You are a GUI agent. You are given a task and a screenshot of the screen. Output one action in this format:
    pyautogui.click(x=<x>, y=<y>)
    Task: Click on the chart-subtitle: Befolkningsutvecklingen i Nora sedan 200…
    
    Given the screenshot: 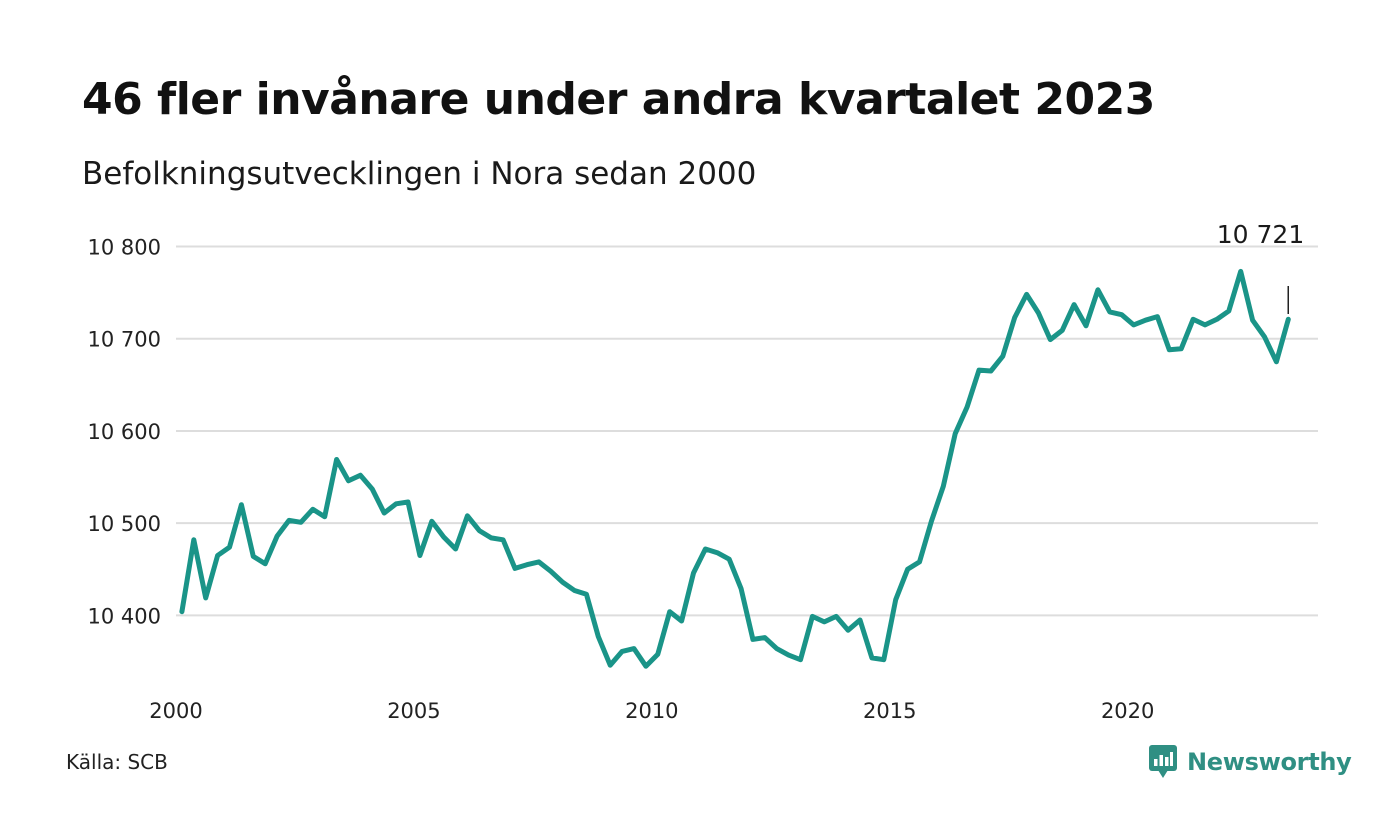 What is the action you would take?
    pyautogui.click(x=419, y=174)
    